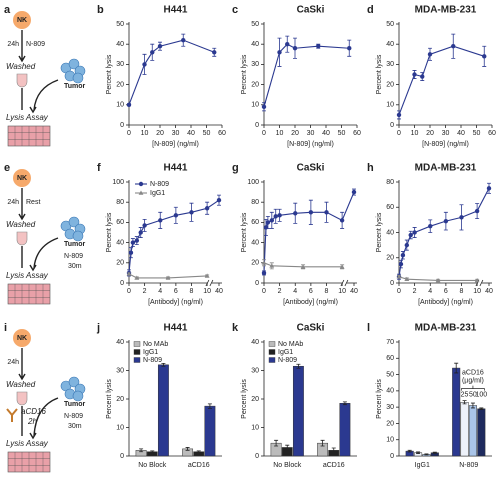  Describe the element at coordinates (481, 394) in the screenshot. I see `series-label: 100` at that location.